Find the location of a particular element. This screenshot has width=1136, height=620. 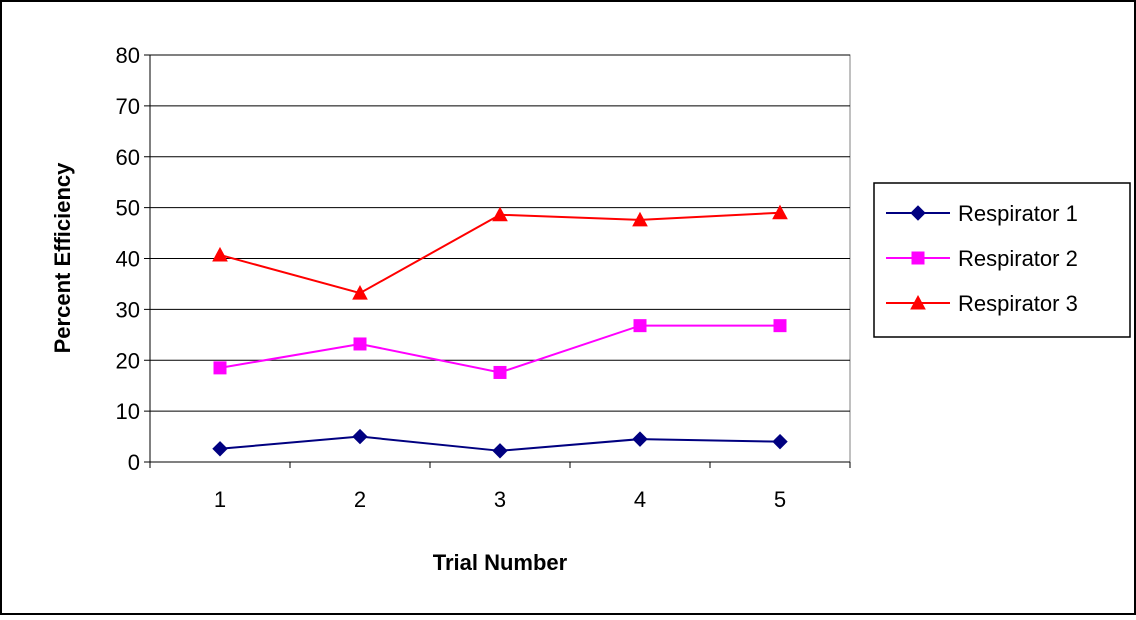

x-axis-title: Trial Number is located at coordinates (500, 562).